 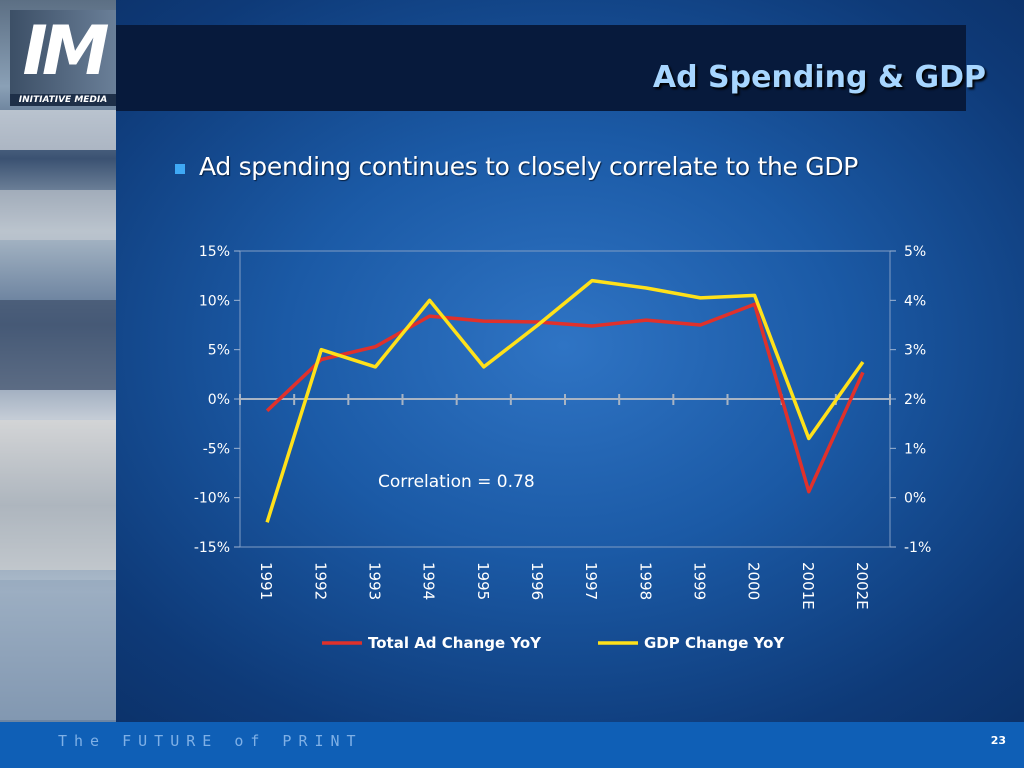 What do you see at coordinates (483, 581) in the screenshot?
I see `x-axis-tick-label: 1995` at bounding box center [483, 581].